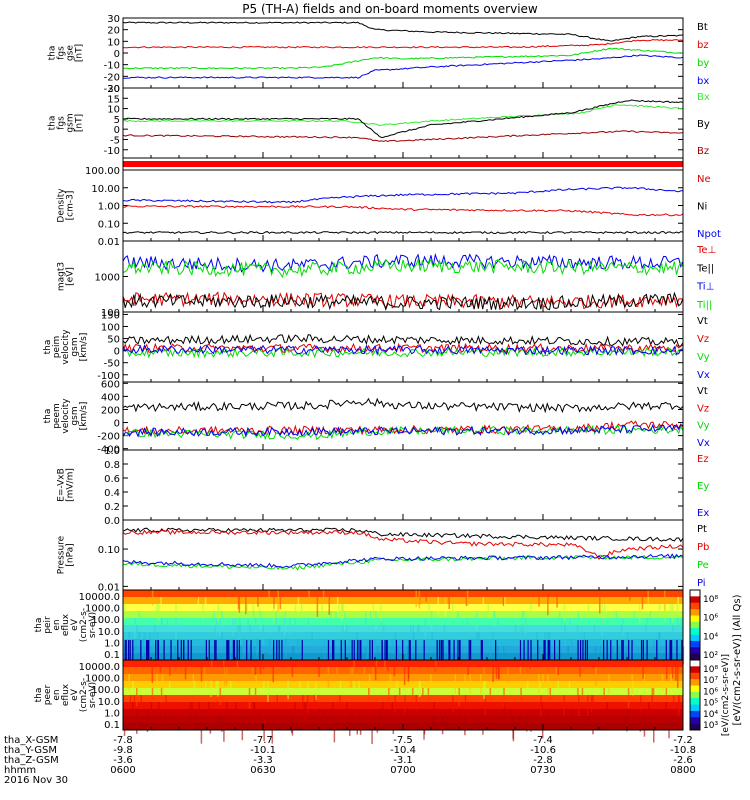 The width and height of the screenshot is (750, 800). What do you see at coordinates (113, 42) in the screenshot?
I see `y-tick-label: 10` at bounding box center [113, 42].